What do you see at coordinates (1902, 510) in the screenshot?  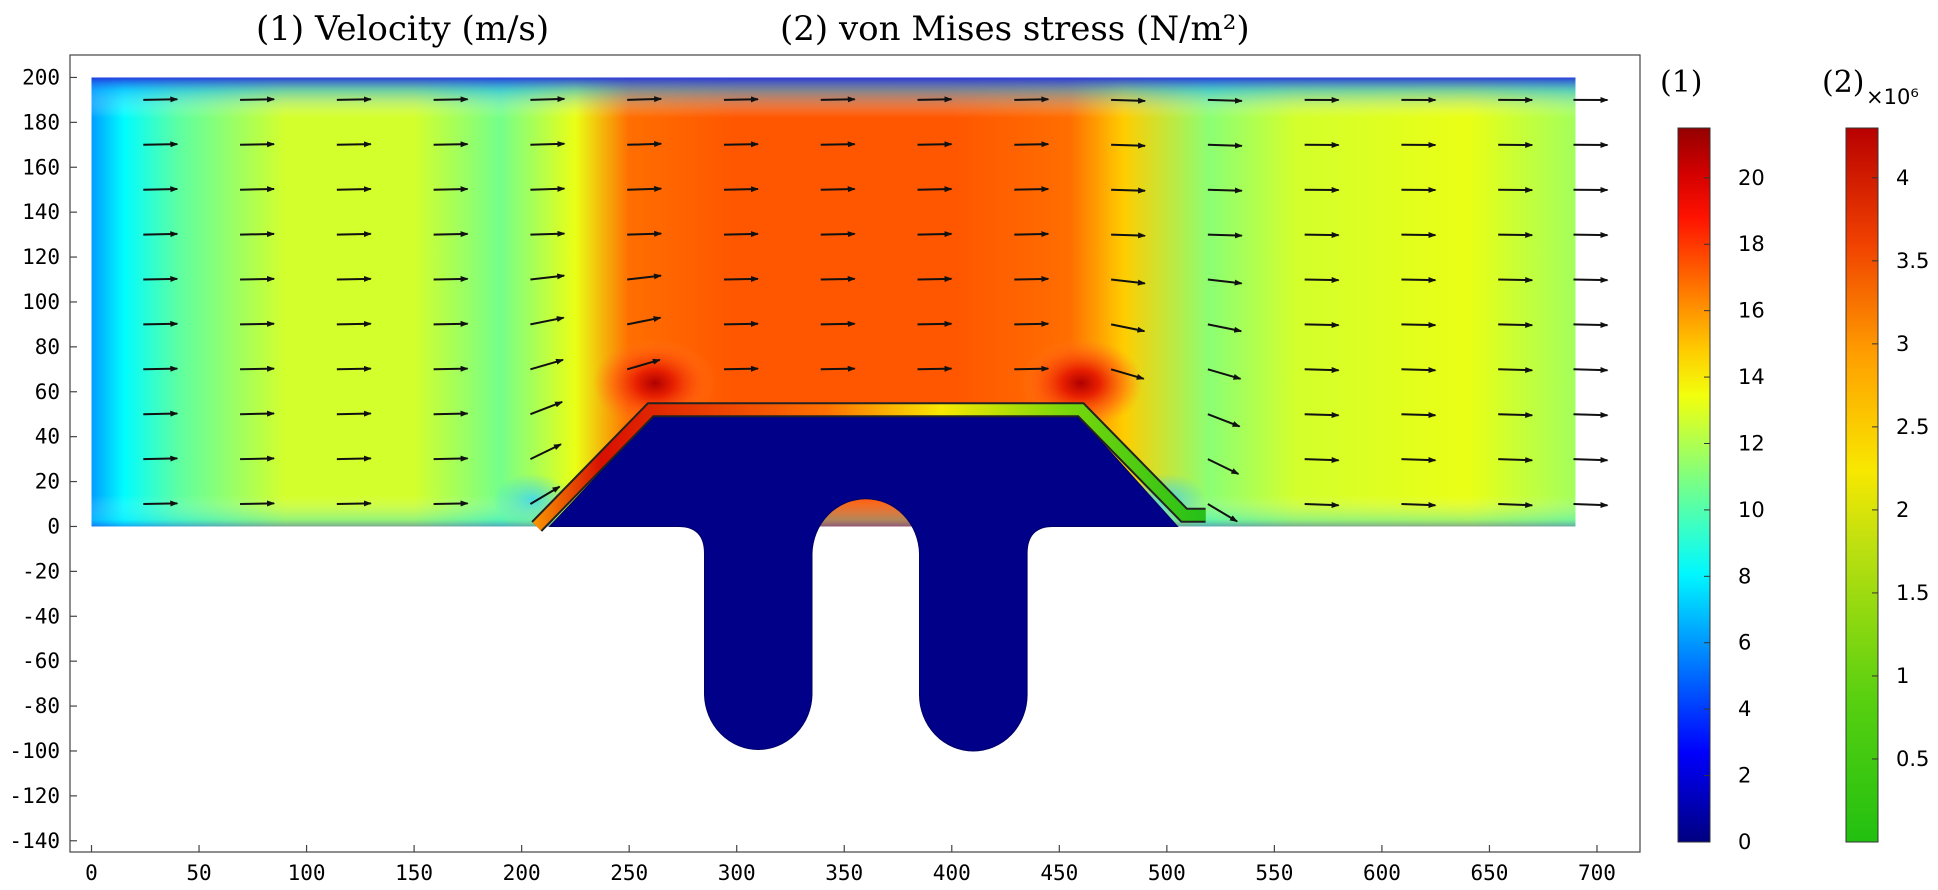 I see `colorbar2-tick-label: 2` at bounding box center [1902, 510].